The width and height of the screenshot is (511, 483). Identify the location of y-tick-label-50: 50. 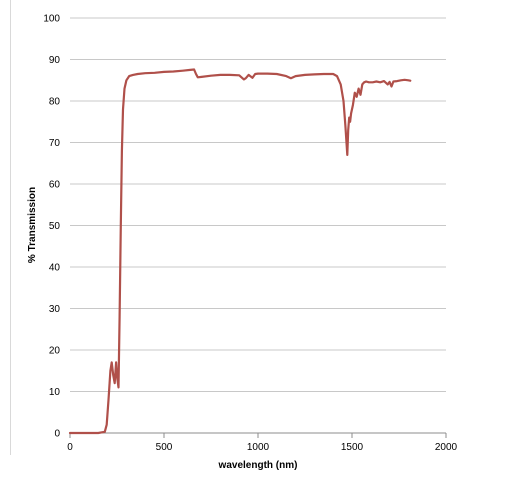
(55, 226).